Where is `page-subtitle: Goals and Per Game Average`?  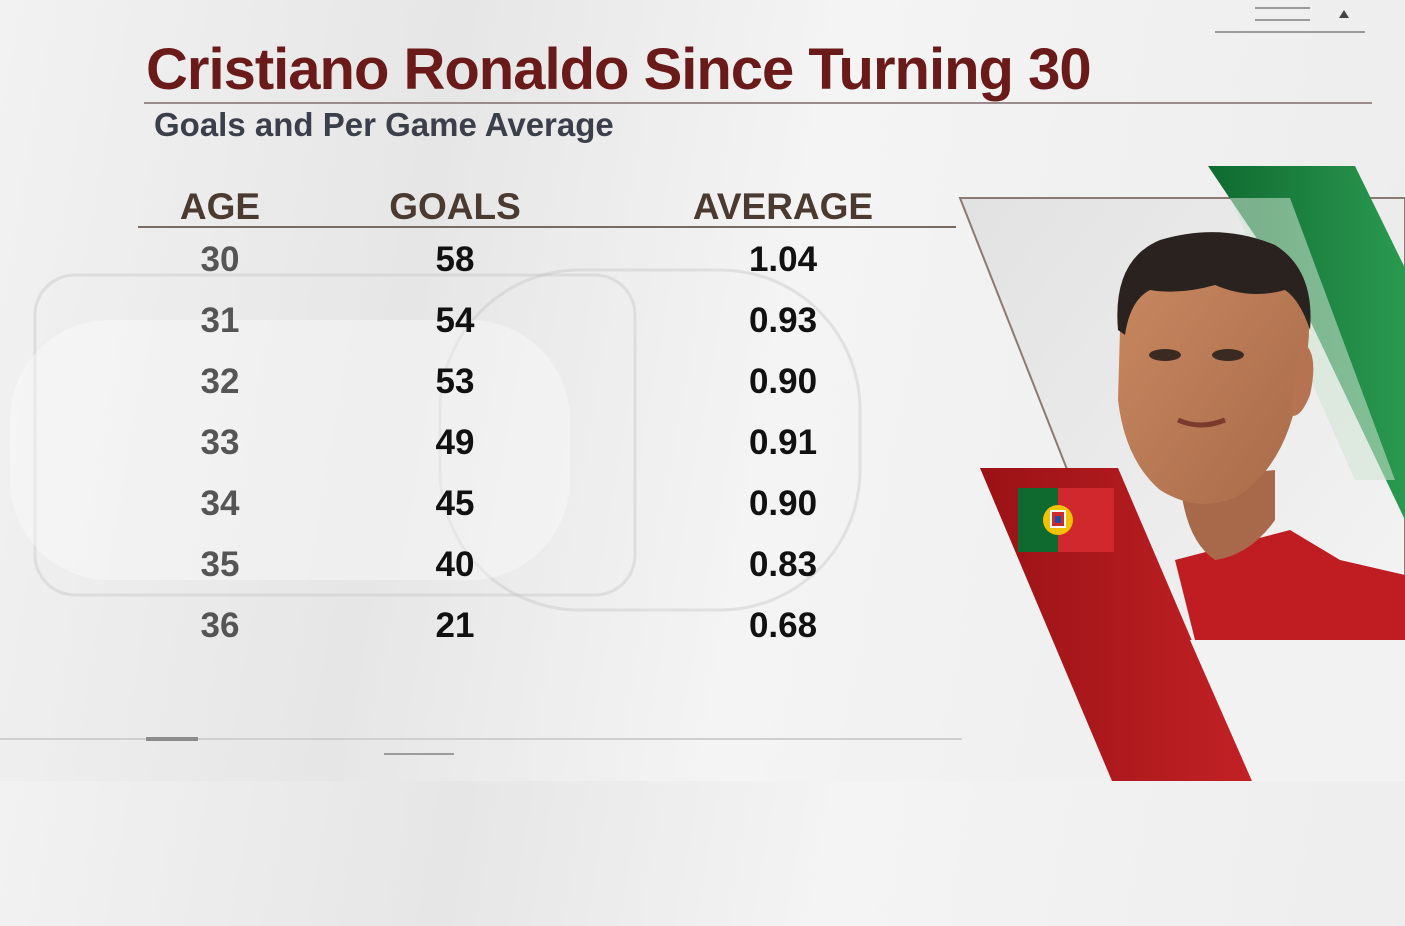
page-subtitle: Goals and Per Game Average is located at coordinates (384, 124).